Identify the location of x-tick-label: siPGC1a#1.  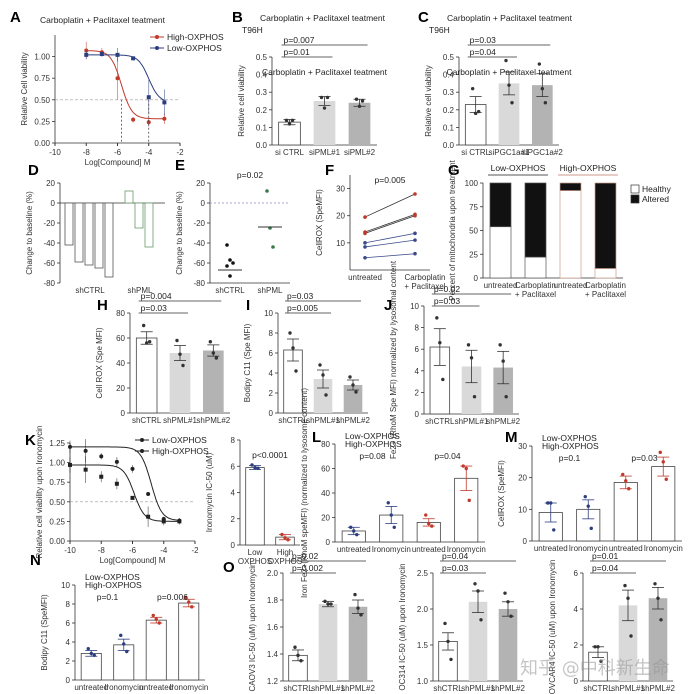
(509, 152).